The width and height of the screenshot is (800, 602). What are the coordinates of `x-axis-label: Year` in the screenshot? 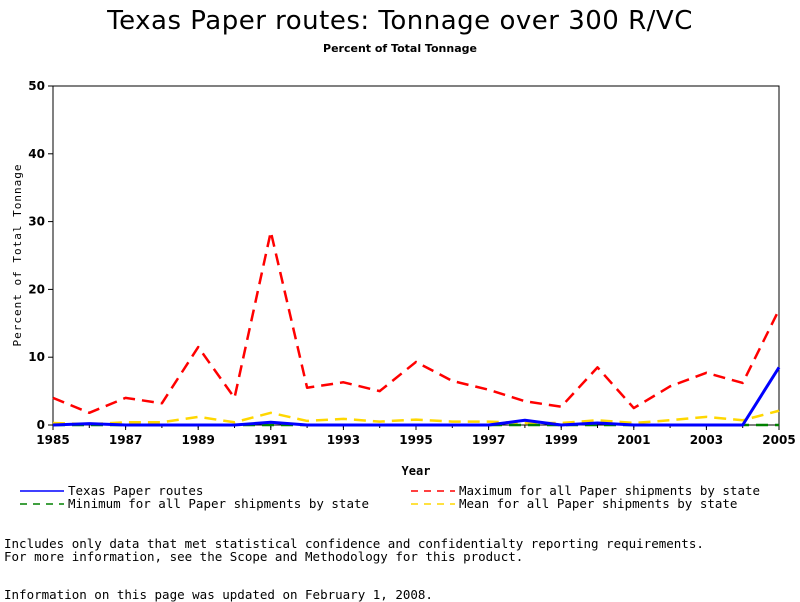 It's located at (416, 471).